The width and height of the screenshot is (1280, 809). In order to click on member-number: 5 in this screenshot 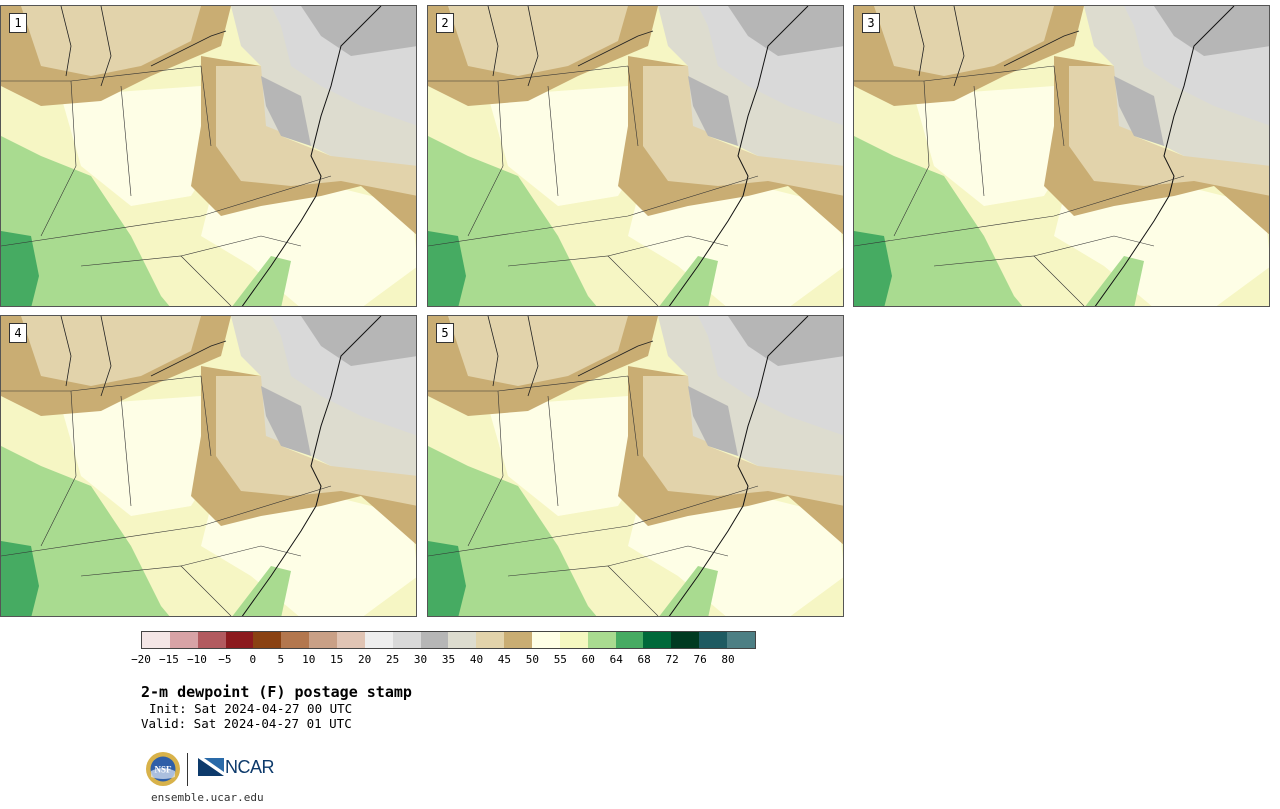, I will do `click(445, 333)`.